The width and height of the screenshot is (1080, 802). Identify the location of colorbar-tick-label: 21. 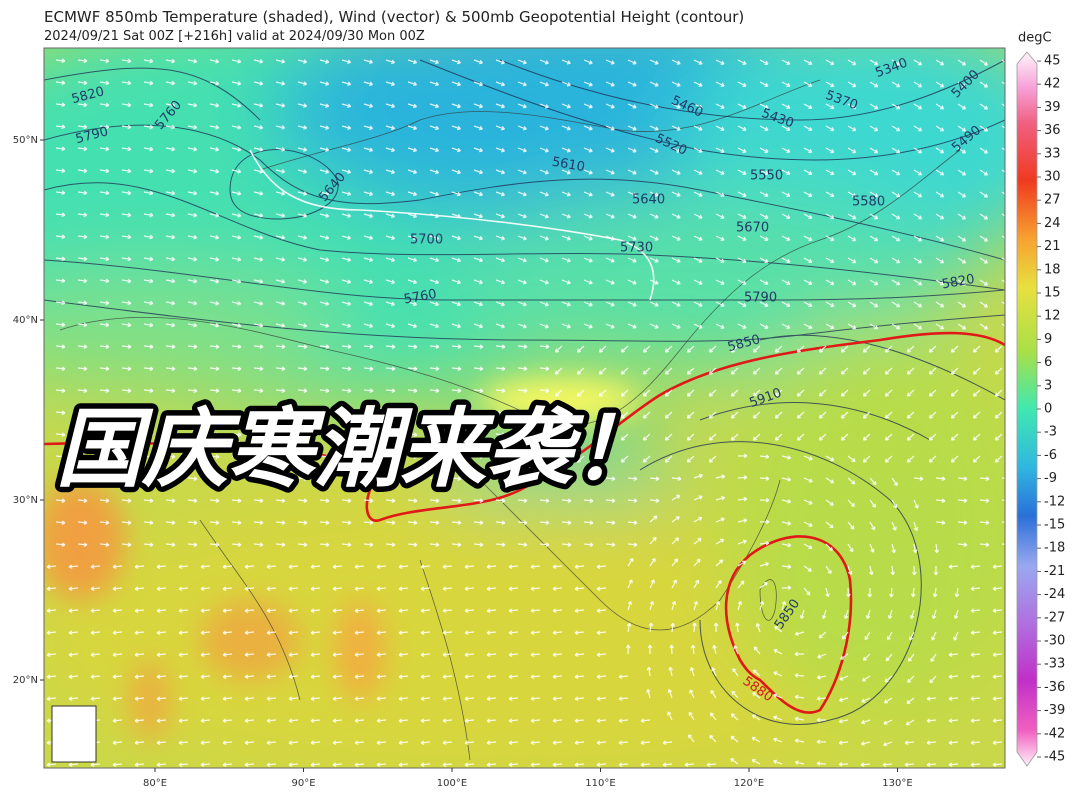
(1052, 246).